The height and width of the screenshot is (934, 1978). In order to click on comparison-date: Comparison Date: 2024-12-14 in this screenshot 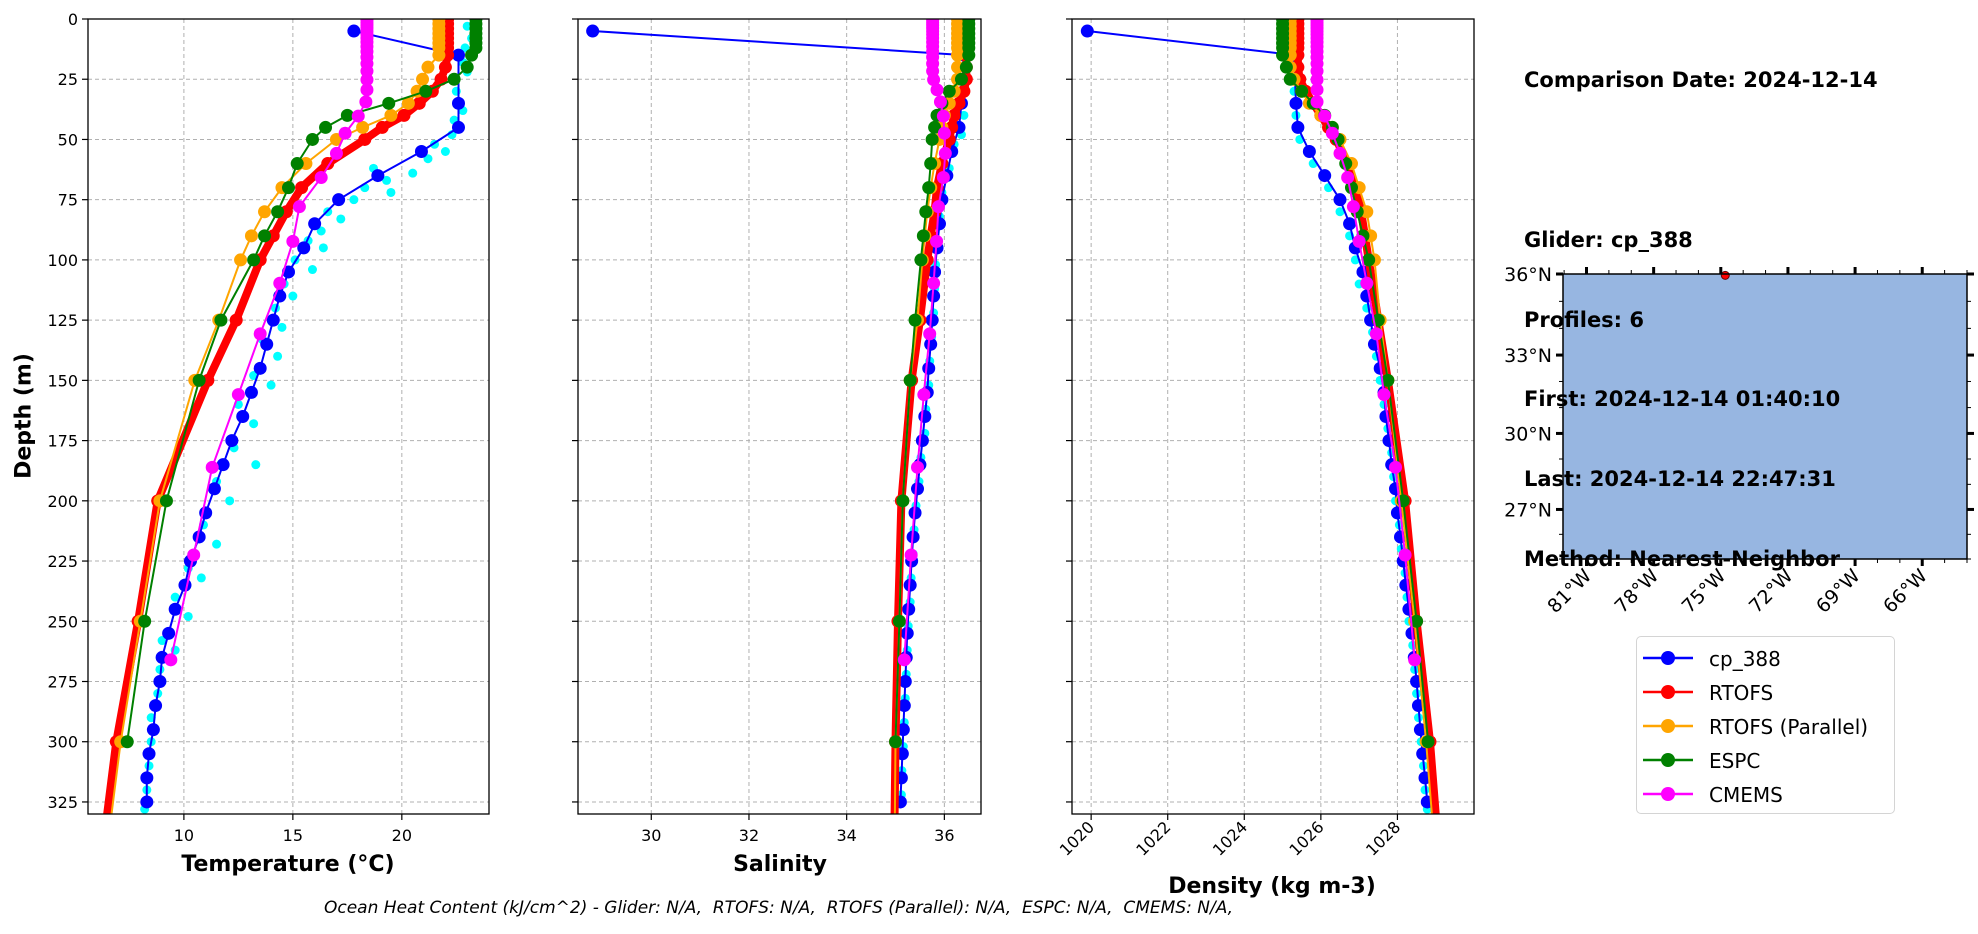, I will do `click(1701, 80)`.